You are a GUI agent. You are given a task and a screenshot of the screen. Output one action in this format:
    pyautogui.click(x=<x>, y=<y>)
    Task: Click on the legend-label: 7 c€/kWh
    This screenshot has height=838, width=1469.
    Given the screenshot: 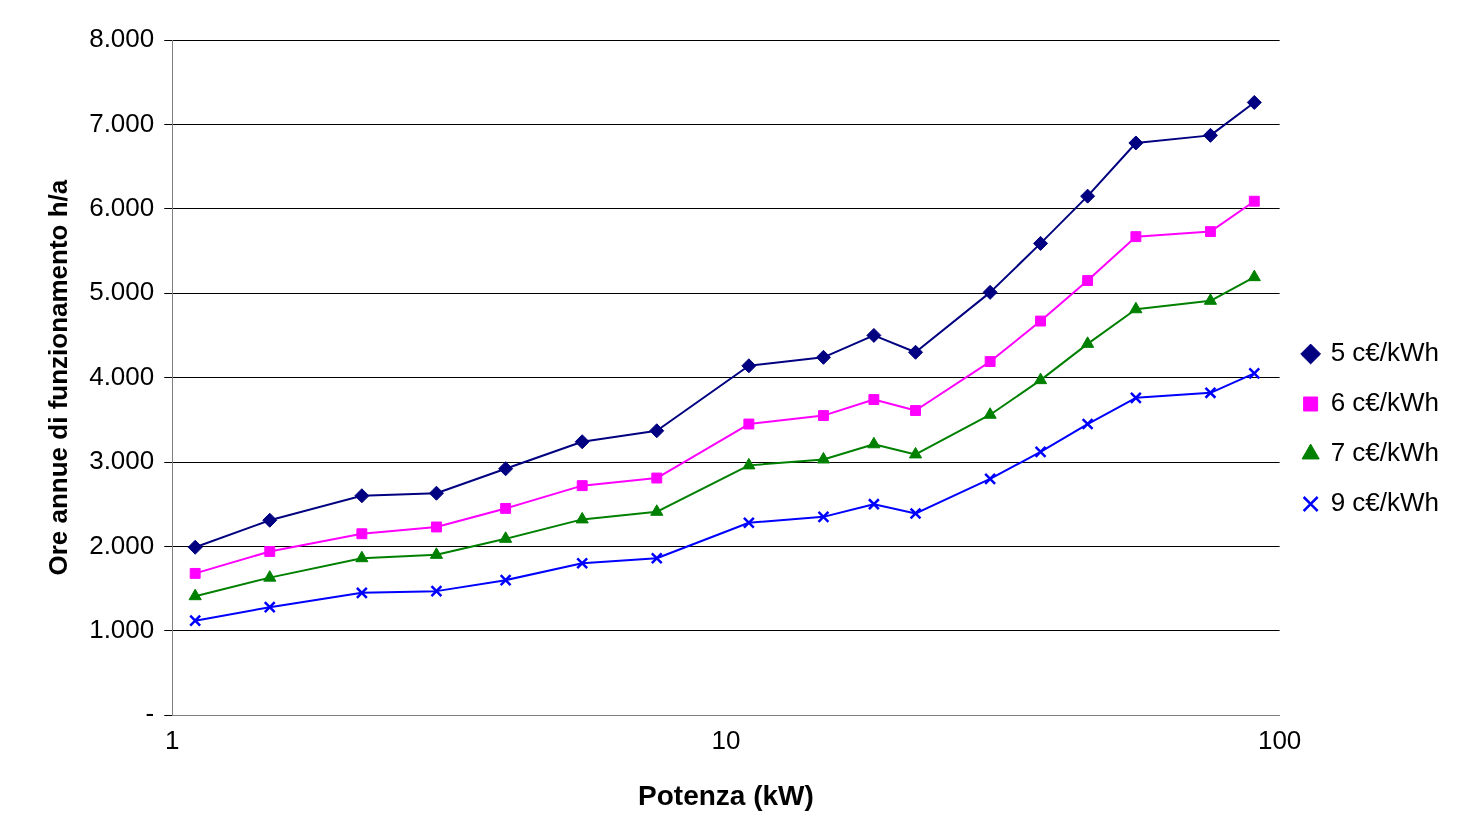 What is the action you would take?
    pyautogui.click(x=1385, y=452)
    